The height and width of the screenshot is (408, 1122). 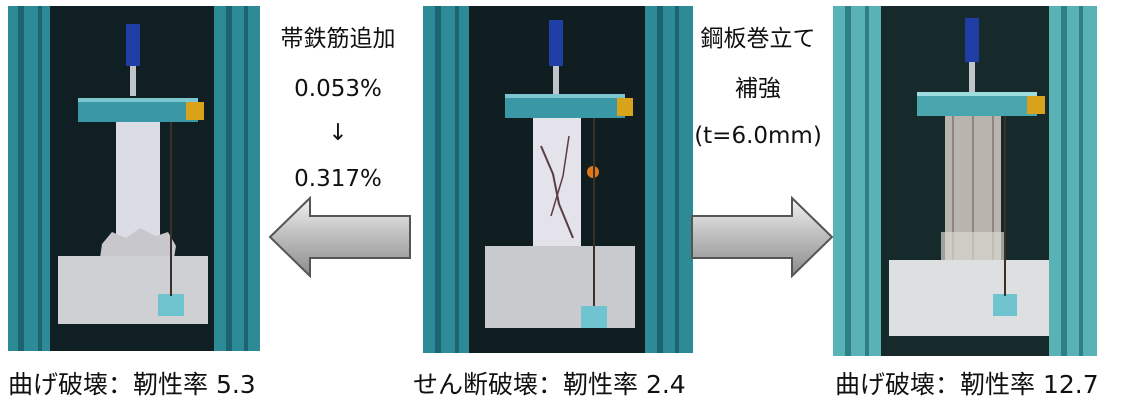 I want to click on left-spalled-debris, so click(x=138, y=243).